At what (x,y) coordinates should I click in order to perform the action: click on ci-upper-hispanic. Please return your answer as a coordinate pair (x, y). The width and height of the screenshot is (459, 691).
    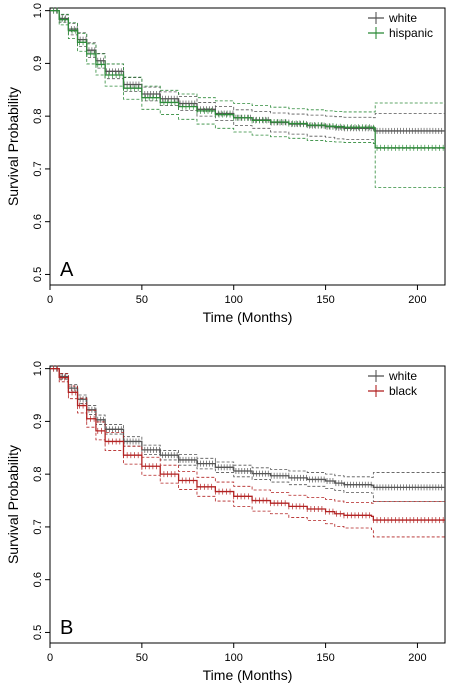
    Looking at the image, I should click on (247, 61).